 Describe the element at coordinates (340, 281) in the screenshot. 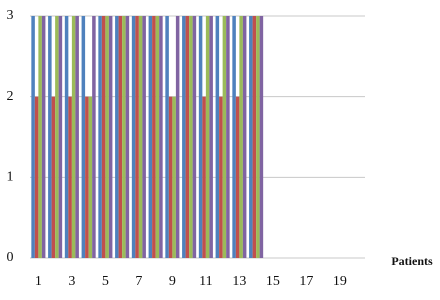

I see `x-tick-label: 19` at that location.